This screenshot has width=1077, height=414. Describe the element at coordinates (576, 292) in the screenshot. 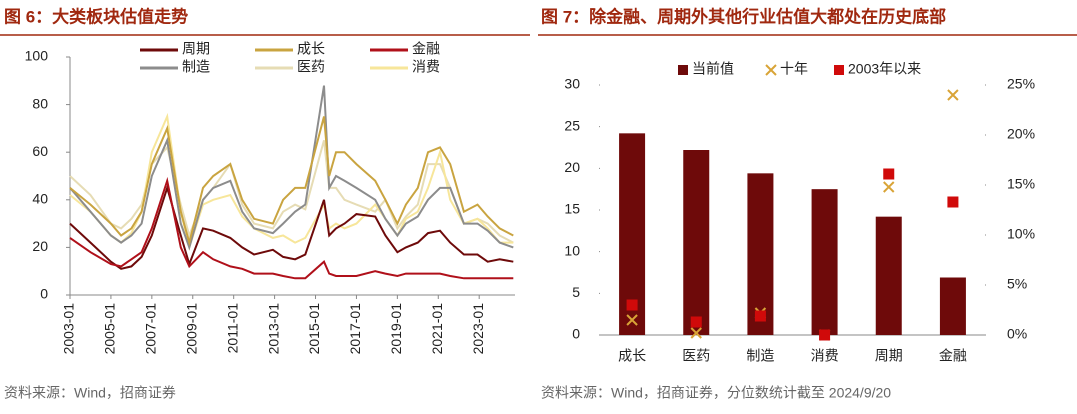

I see `y-tick-label: 5` at that location.